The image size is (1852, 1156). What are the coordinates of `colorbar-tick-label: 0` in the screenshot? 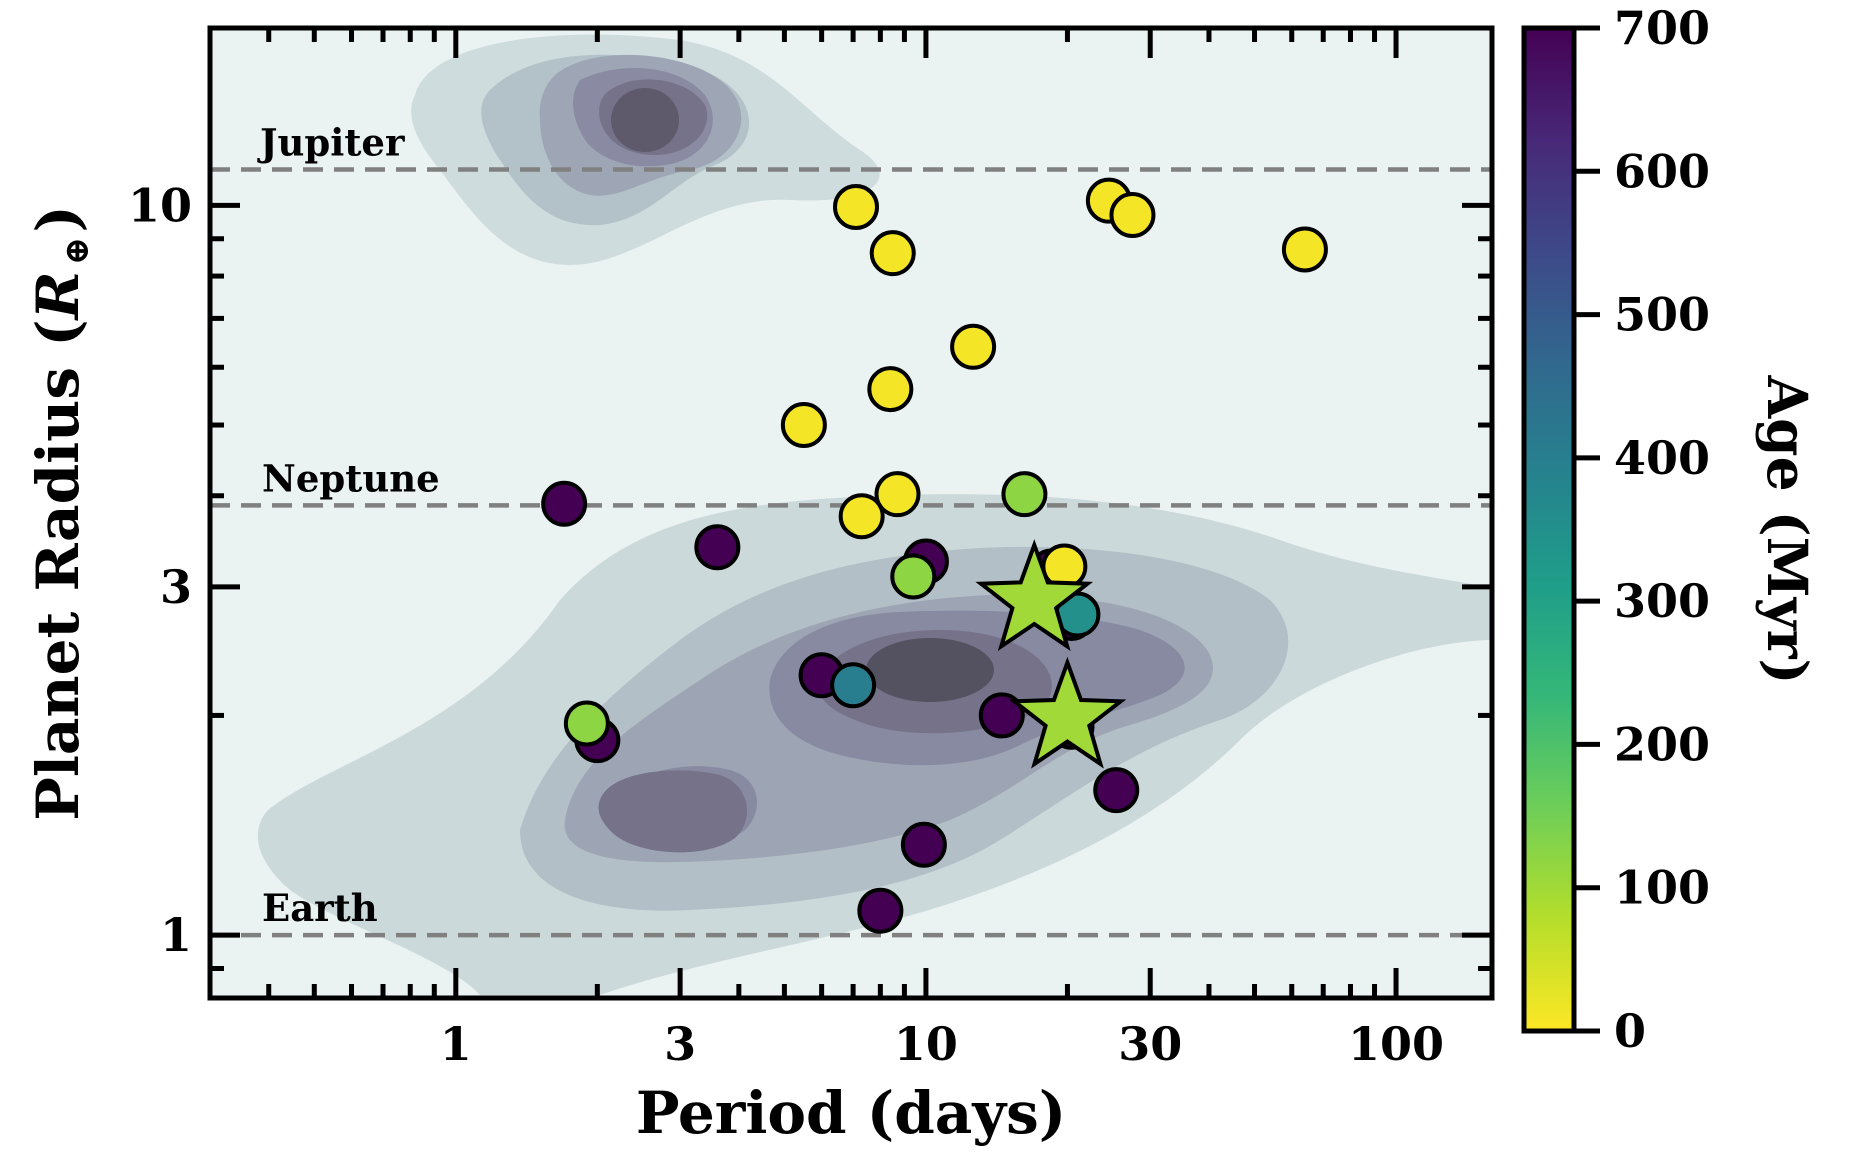 It's located at (1630, 1031).